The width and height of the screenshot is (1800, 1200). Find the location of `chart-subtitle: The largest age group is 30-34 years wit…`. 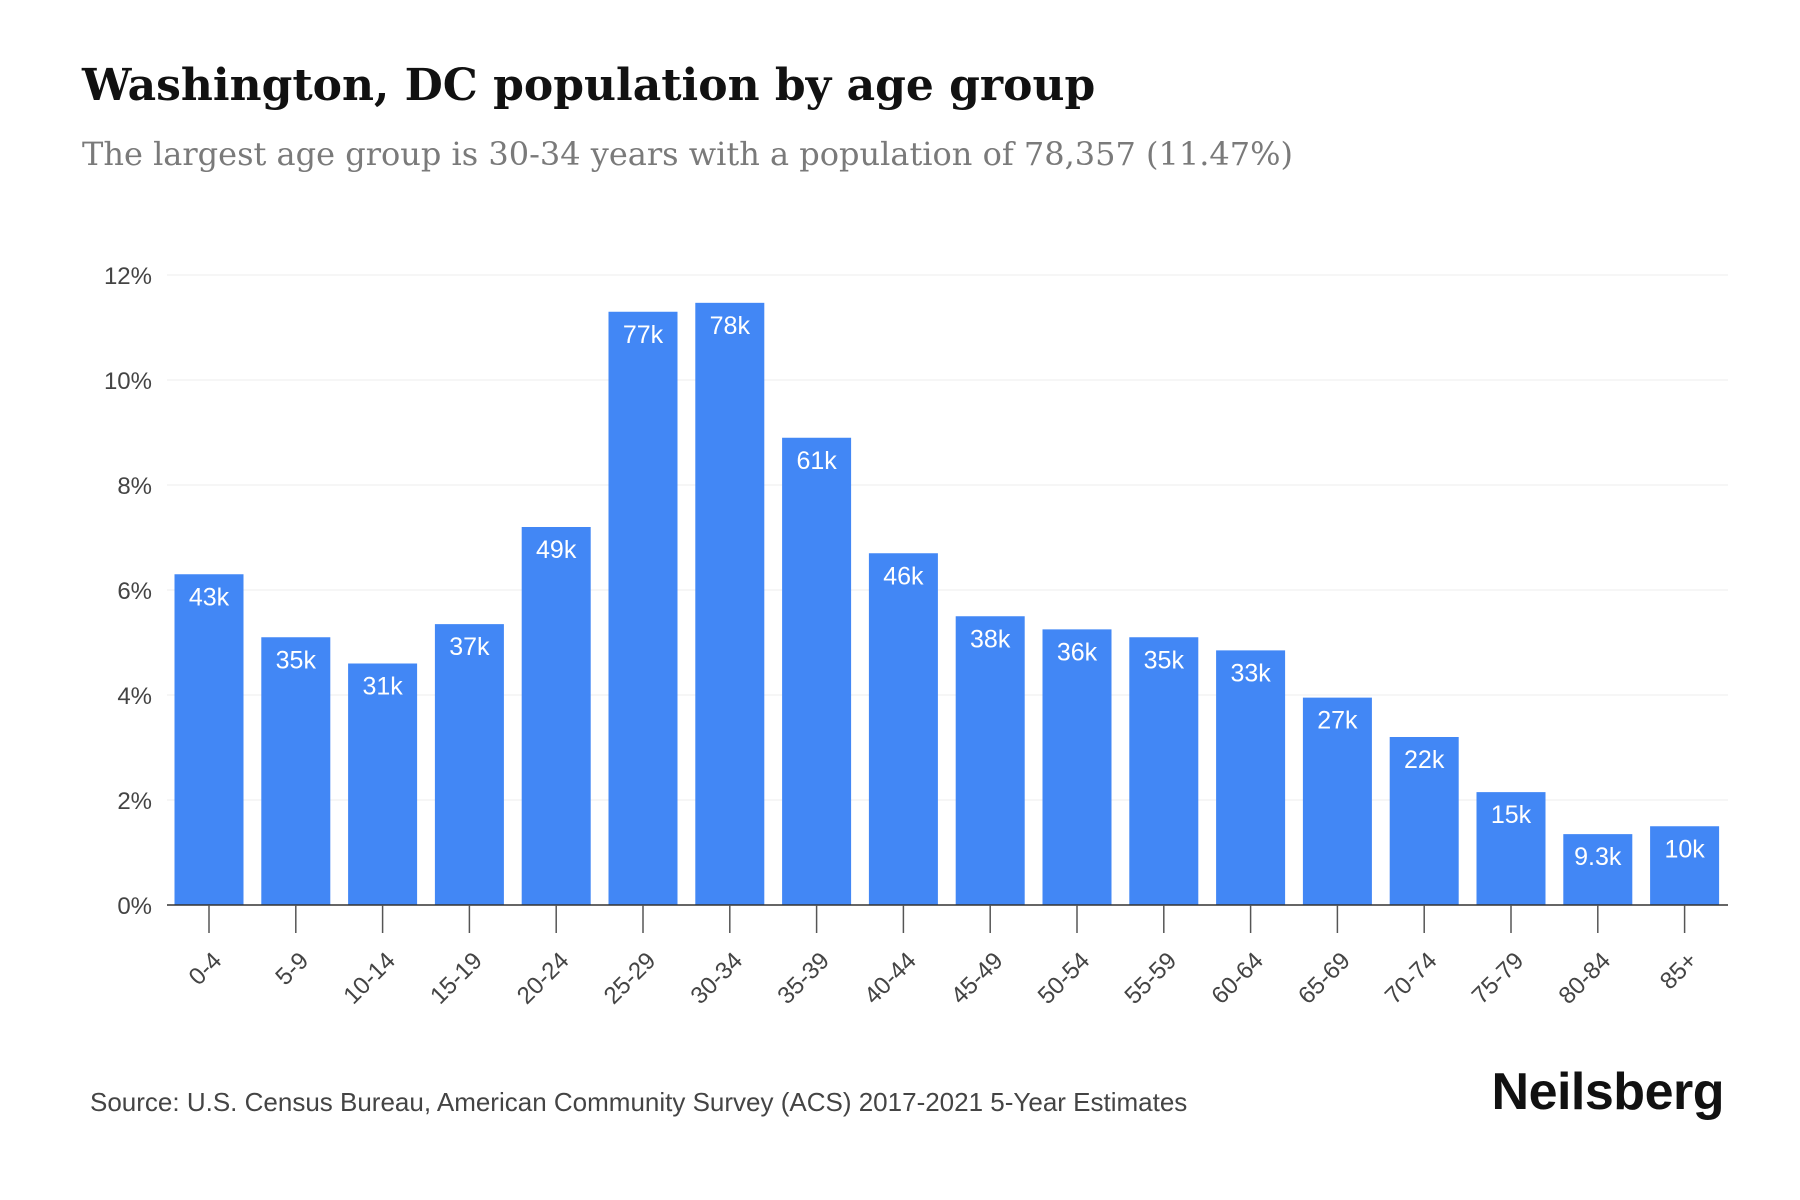

chart-subtitle: The largest age group is 30-34 years wit… is located at coordinates (687, 154).